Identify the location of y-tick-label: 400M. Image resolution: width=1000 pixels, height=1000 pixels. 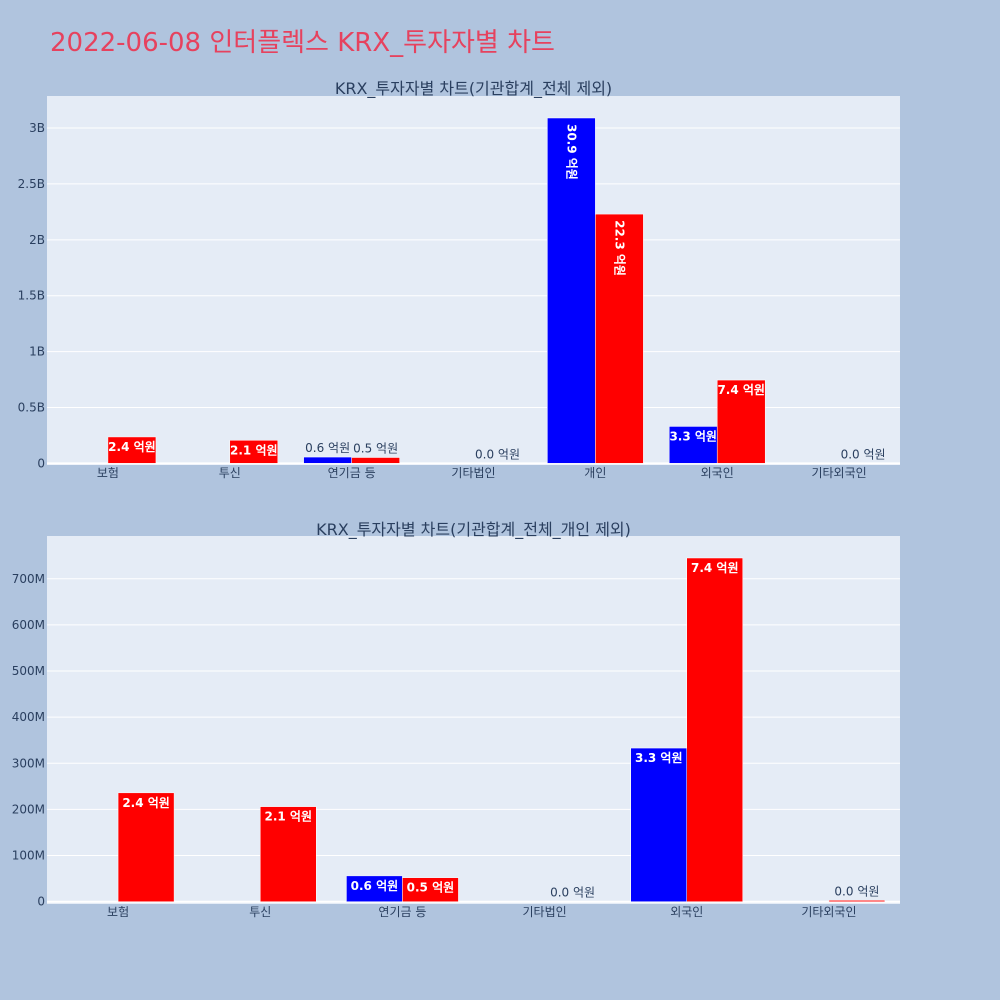
(28, 717).